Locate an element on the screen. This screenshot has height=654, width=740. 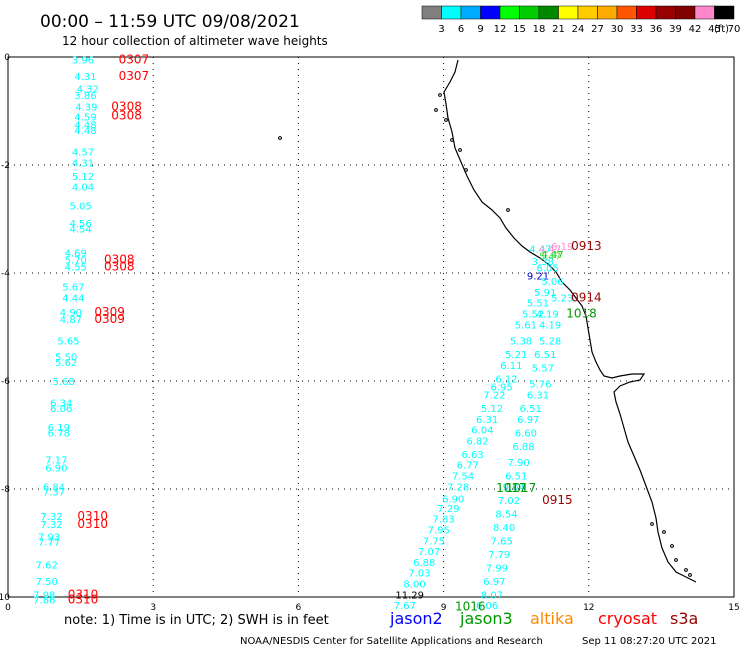
wave-height-point: 7.62 is located at coordinates (47, 566).